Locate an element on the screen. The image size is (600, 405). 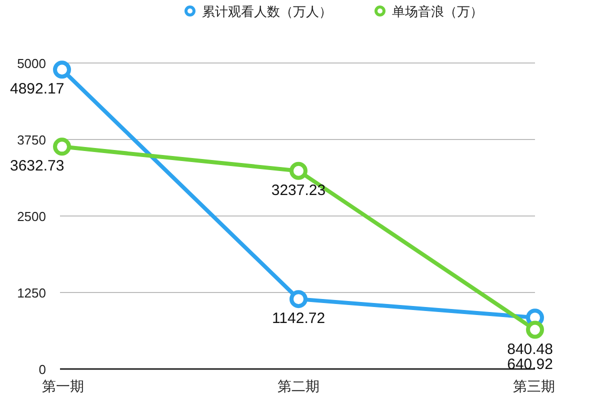
x-tick-label: 第一期 is located at coordinates (63, 386).